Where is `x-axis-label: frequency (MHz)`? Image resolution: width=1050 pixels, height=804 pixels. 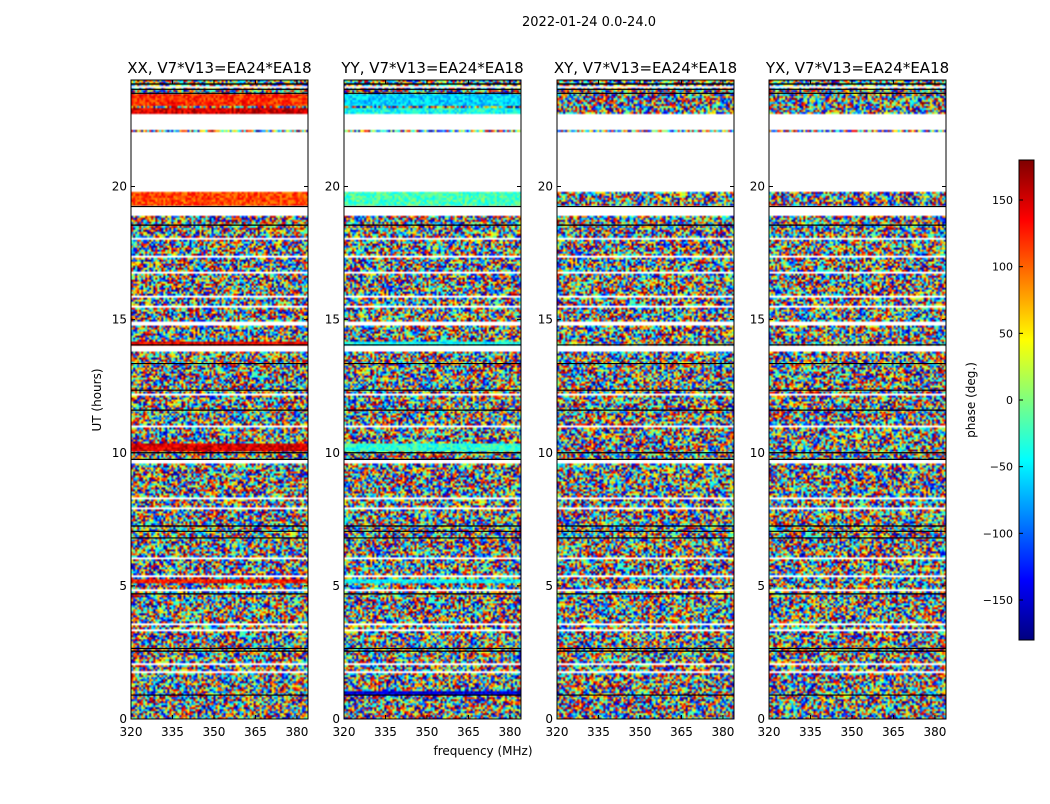
x-axis-label: frequency (MHz) is located at coordinates (482, 751).